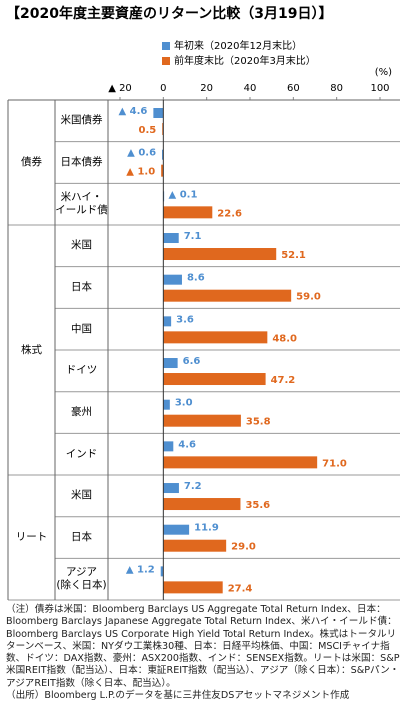 The height and width of the screenshot is (713, 409). I want to click on value-label: 7.1, so click(193, 236).